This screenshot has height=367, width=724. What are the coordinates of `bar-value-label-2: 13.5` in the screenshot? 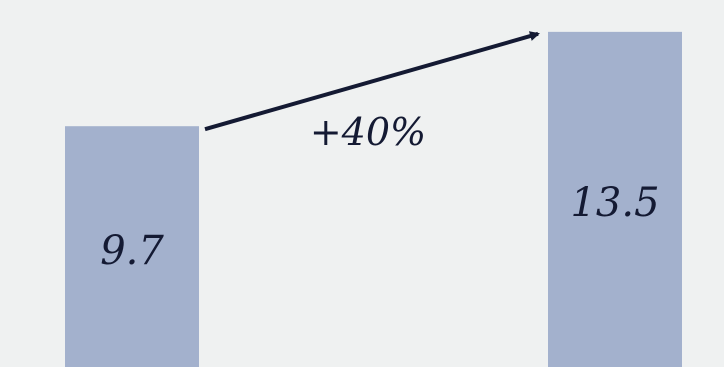 It's located at (614, 203).